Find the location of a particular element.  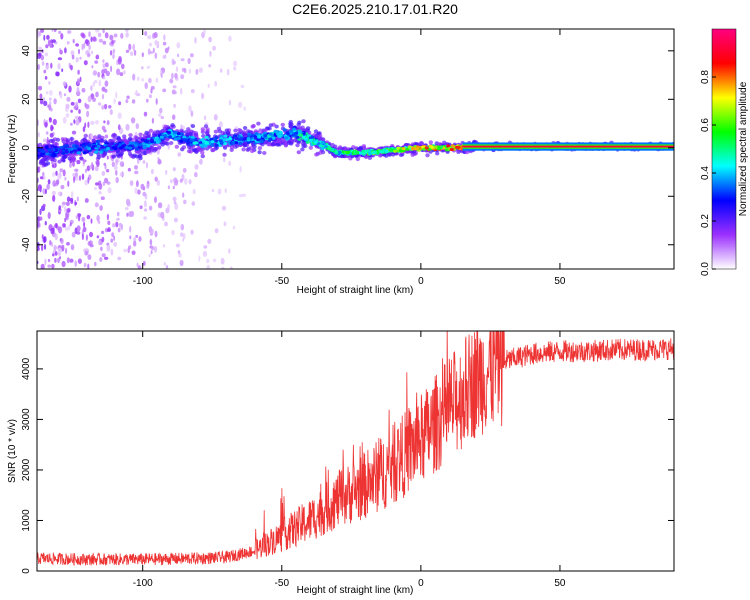

colorbar-ticks: 0.00.20.40.60.8 is located at coordinates (708, 173).